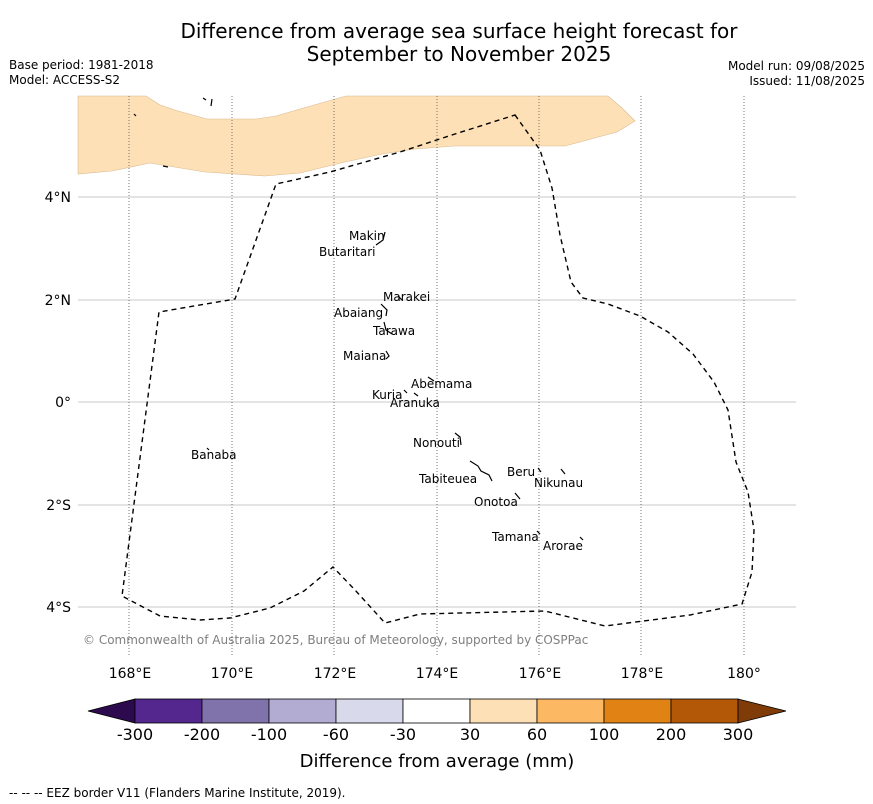 This screenshot has width=873, height=804. I want to click on label-butaritari: Butaritari, so click(347, 252).